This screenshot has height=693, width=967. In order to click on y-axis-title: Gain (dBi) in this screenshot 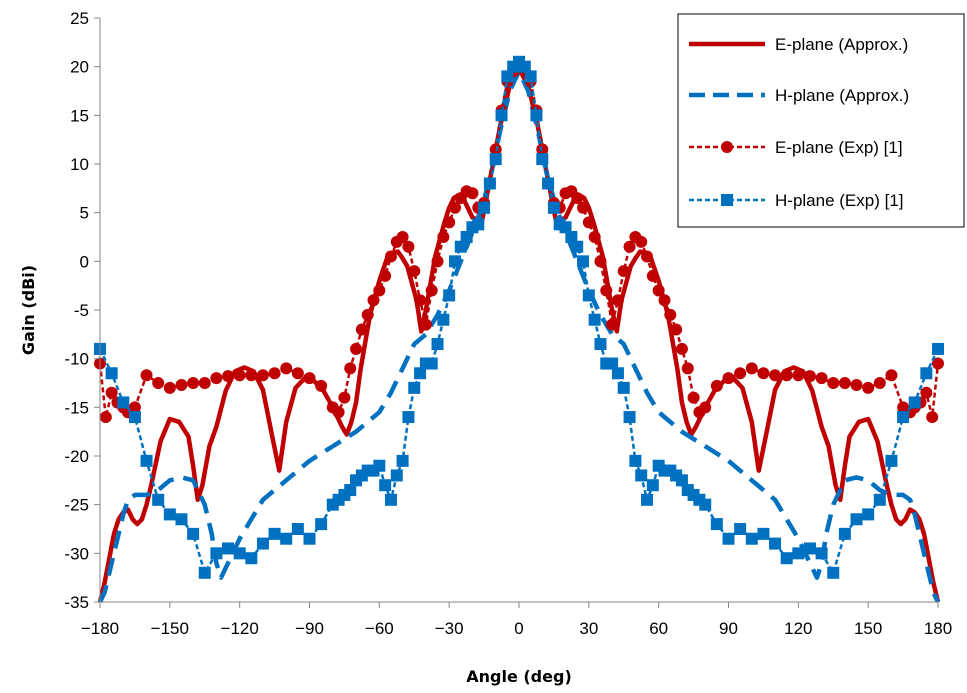, I will do `click(28, 310)`.